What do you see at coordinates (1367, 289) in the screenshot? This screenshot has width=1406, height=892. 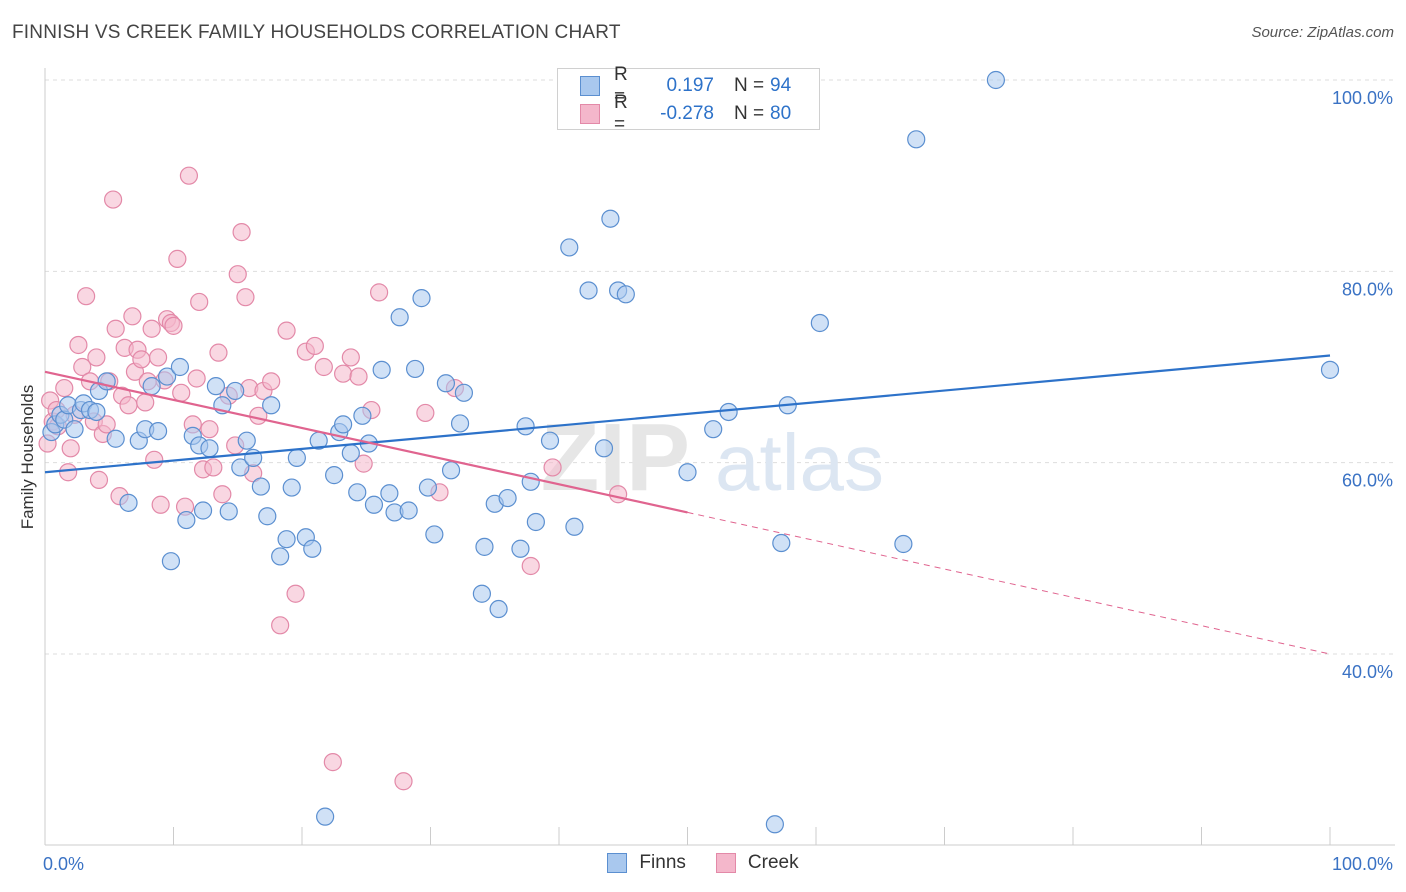 I see `y-tick-label: 80.0%` at bounding box center [1367, 289].